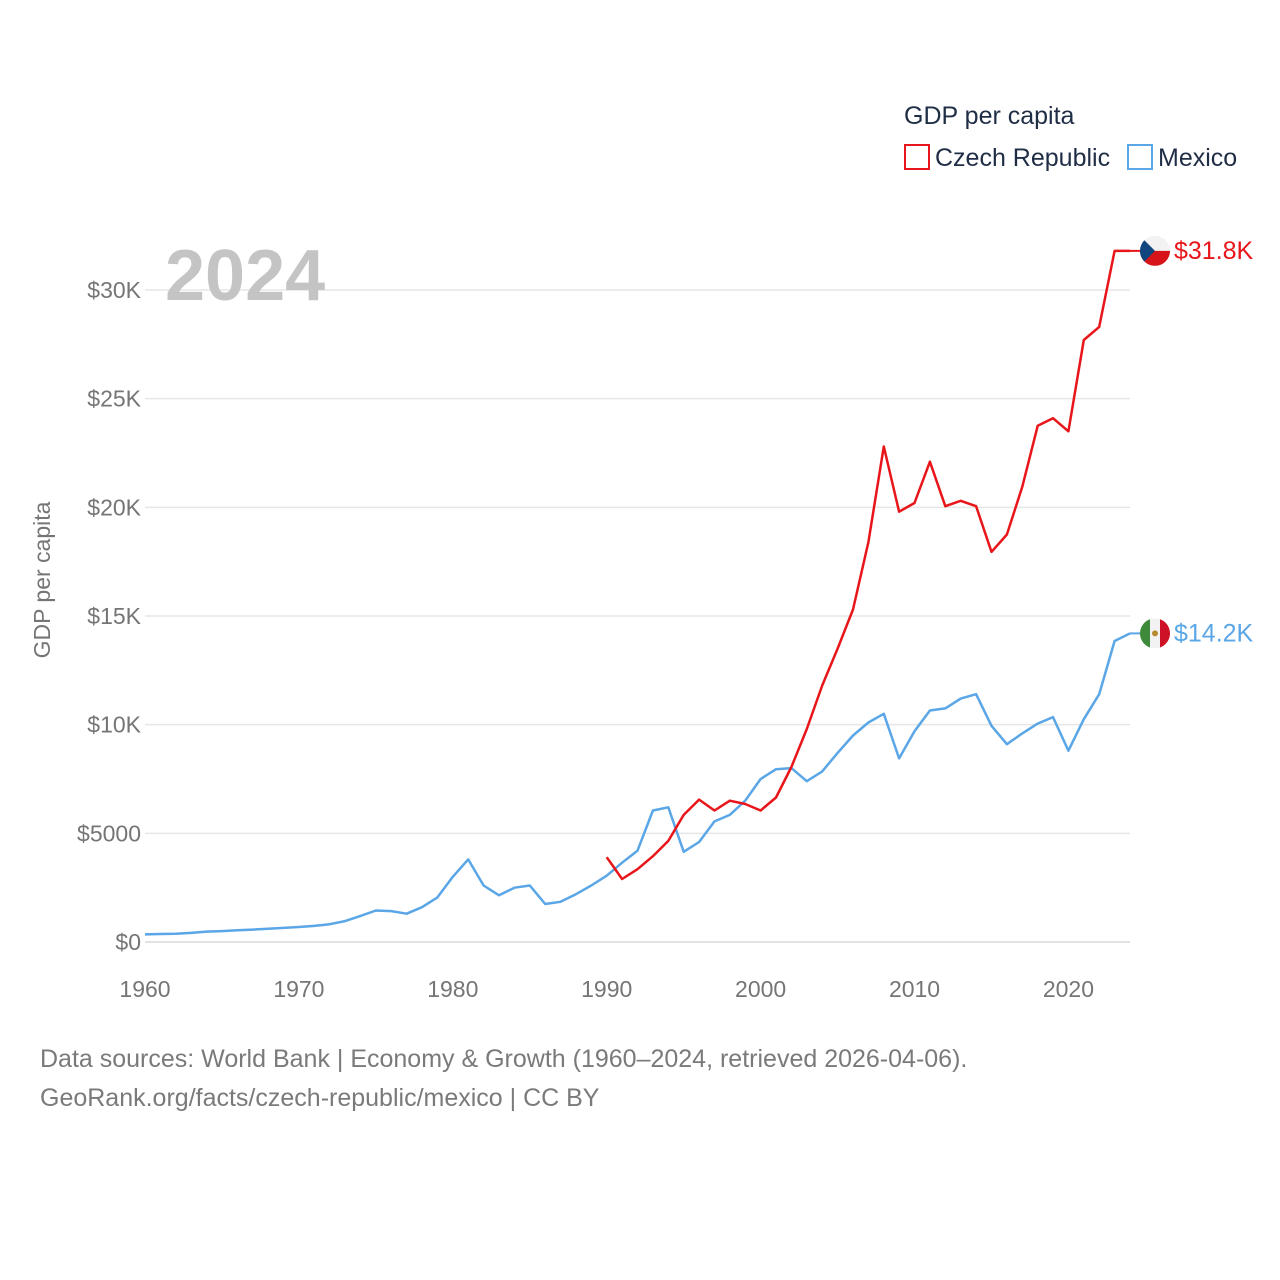 The height and width of the screenshot is (1280, 1280). Describe the element at coordinates (128, 942) in the screenshot. I see `y-tick-label: $0` at that location.